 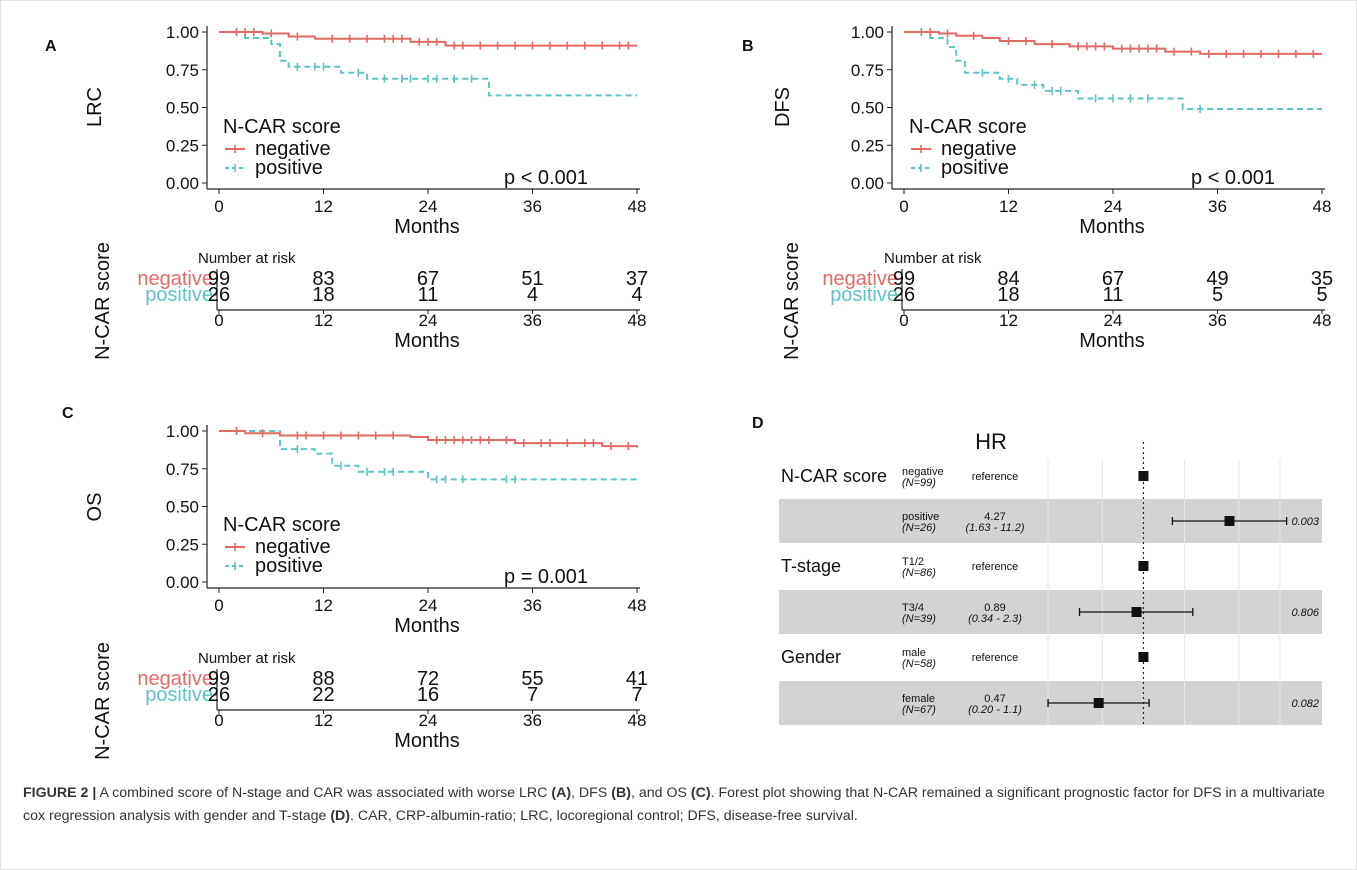 What do you see at coordinates (811, 657) in the screenshot?
I see `forest-variable-label: Gender` at bounding box center [811, 657].